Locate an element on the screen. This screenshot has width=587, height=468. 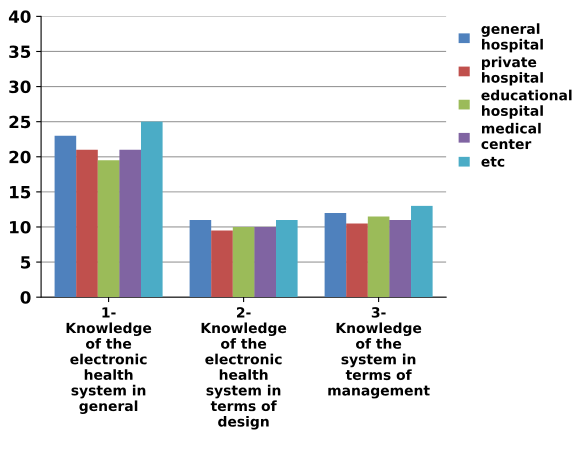
y-tick-label: 15 is located at coordinates (20, 192).